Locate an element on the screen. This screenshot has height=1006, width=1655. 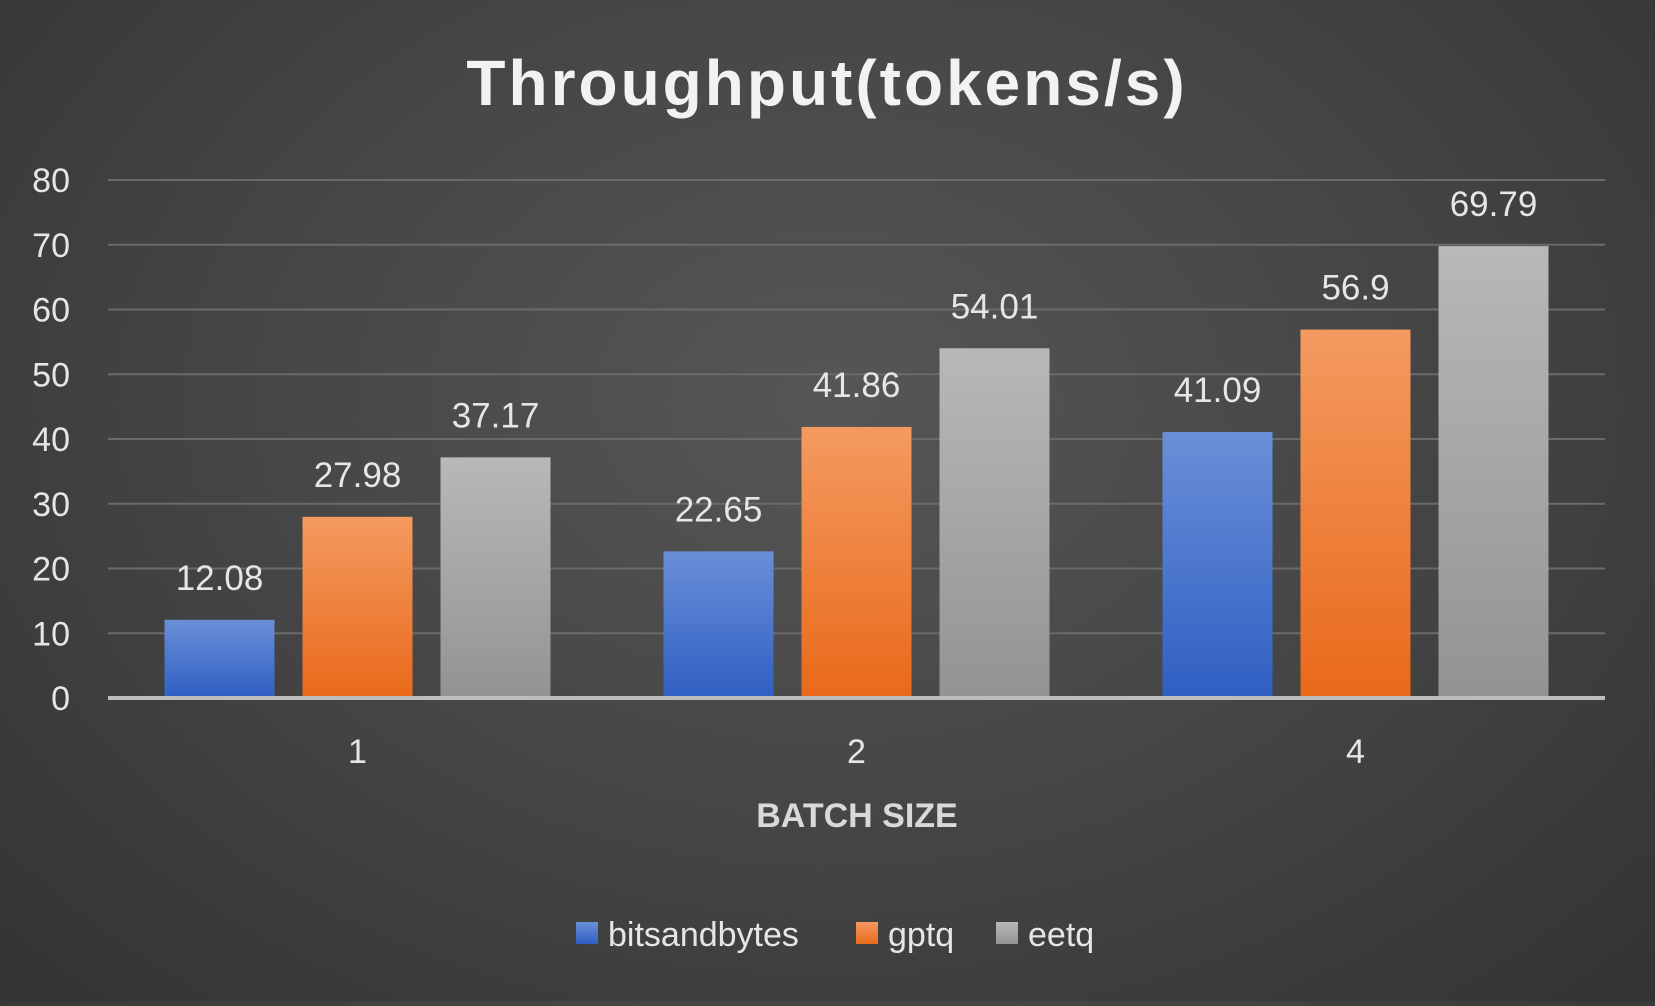
x-axis-ticks: 1 2 4 is located at coordinates (856, 752).